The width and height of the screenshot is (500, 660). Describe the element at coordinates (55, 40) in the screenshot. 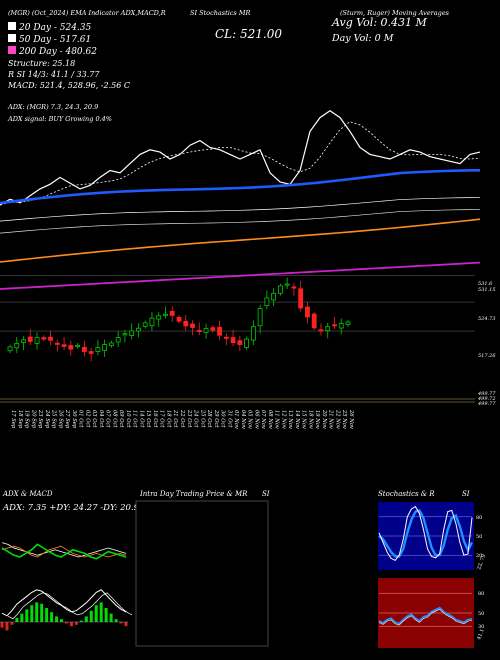

I see `legend-50day: 50 Day - 517.61` at that location.